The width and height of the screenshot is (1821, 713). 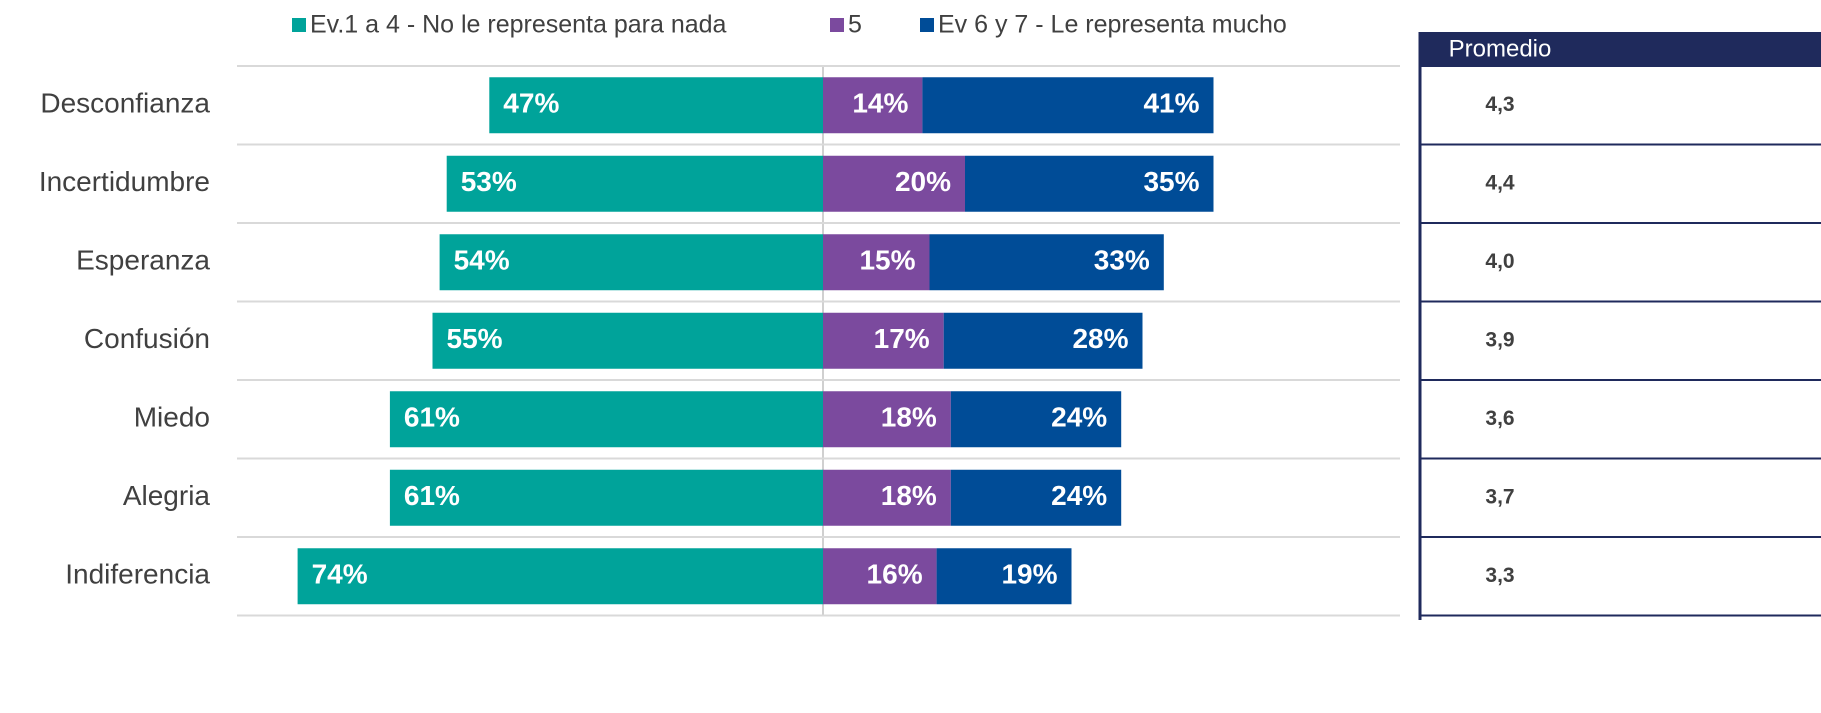 I want to click on table-cell: 3,7, so click(x=1499, y=496).